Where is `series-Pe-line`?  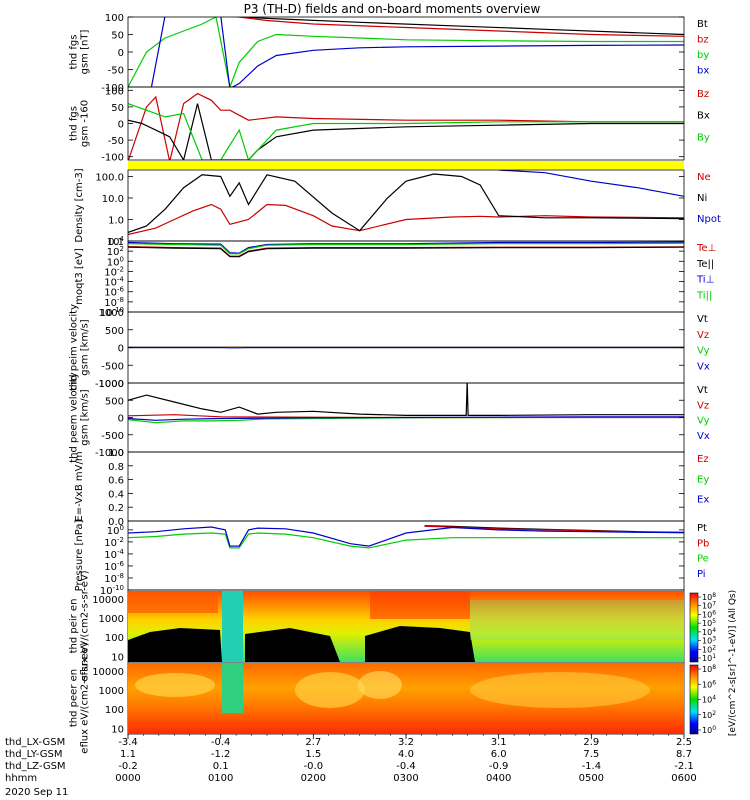
series-Pe-line is located at coordinates (406, 540).